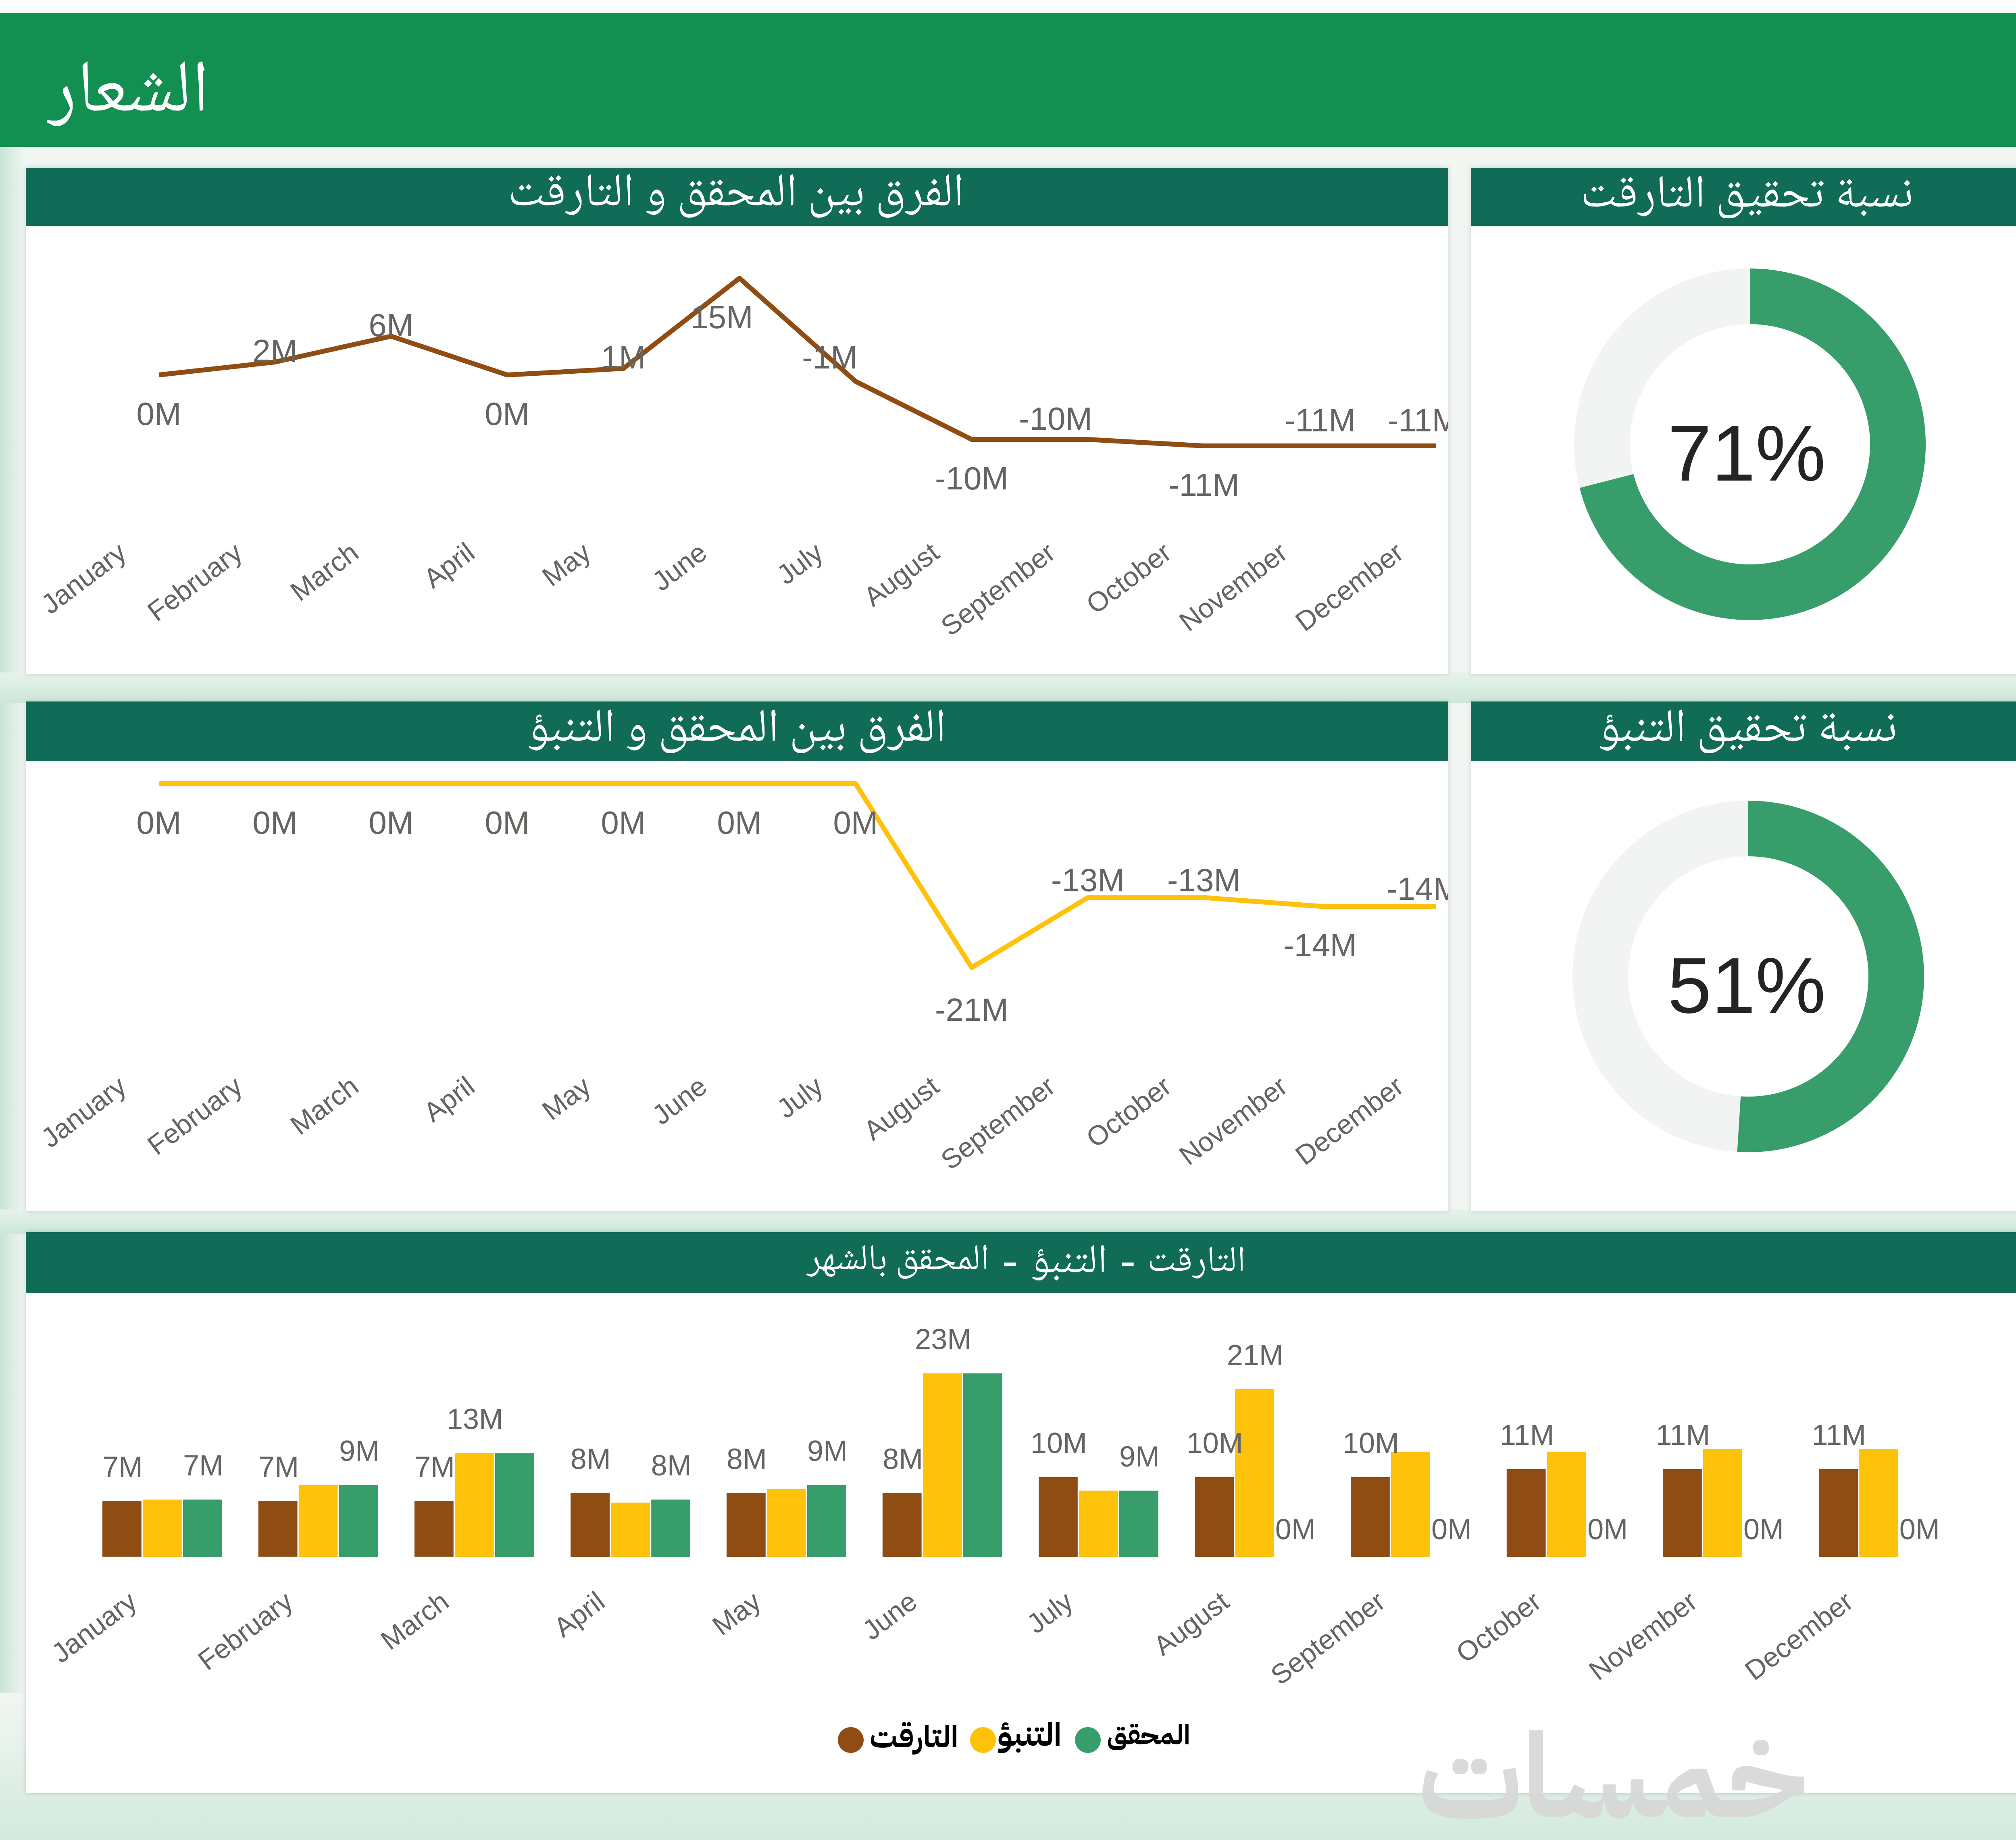 This screenshot has height=1840, width=2016. Describe the element at coordinates (720, 317) in the screenshot. I see `svg-text: 15M` at that location.